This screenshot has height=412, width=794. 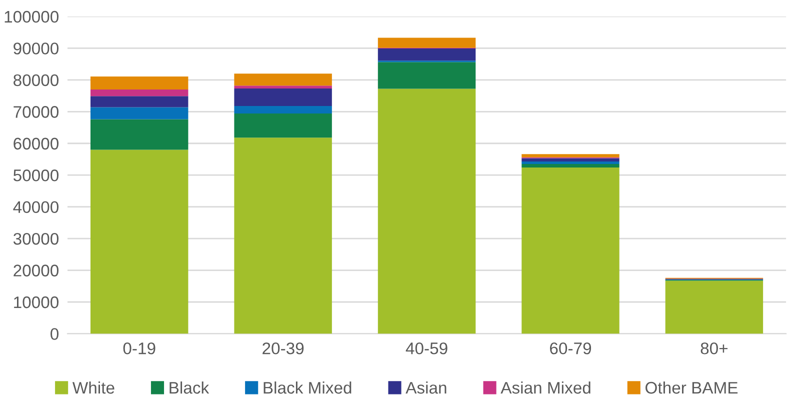 What do you see at coordinates (93, 387) in the screenshot?
I see `legend-label: White` at bounding box center [93, 387].